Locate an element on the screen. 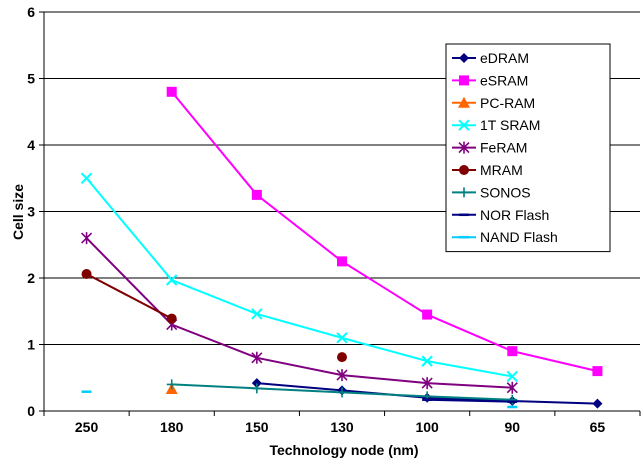 This screenshot has width=644, height=462. y-tick-label: 3 is located at coordinates (31, 212).